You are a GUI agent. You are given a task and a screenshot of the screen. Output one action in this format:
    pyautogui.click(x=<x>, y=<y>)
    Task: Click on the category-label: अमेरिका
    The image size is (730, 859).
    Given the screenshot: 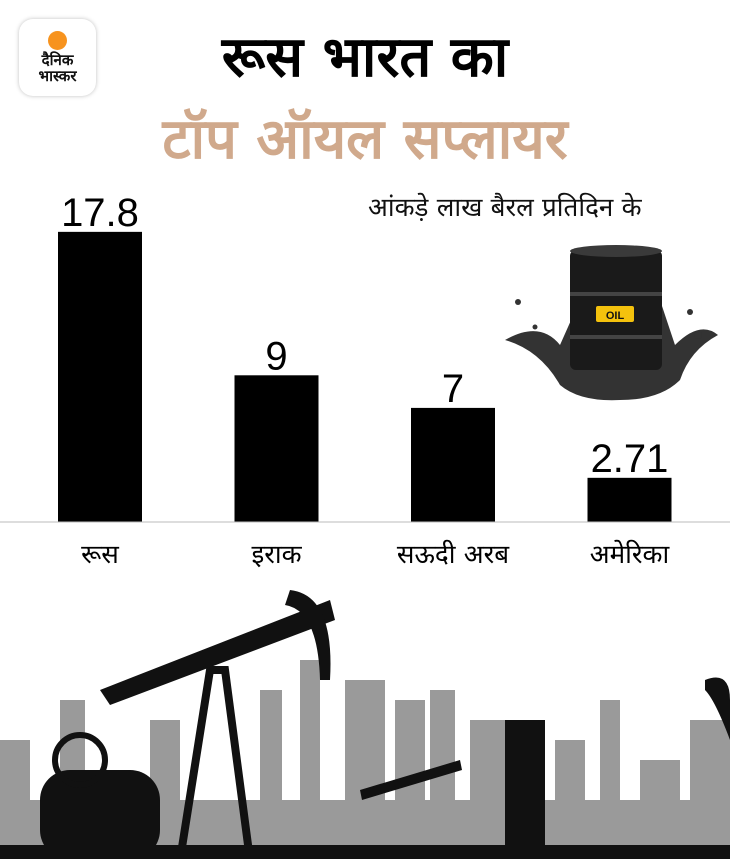 What is the action you would take?
    pyautogui.click(x=630, y=554)
    